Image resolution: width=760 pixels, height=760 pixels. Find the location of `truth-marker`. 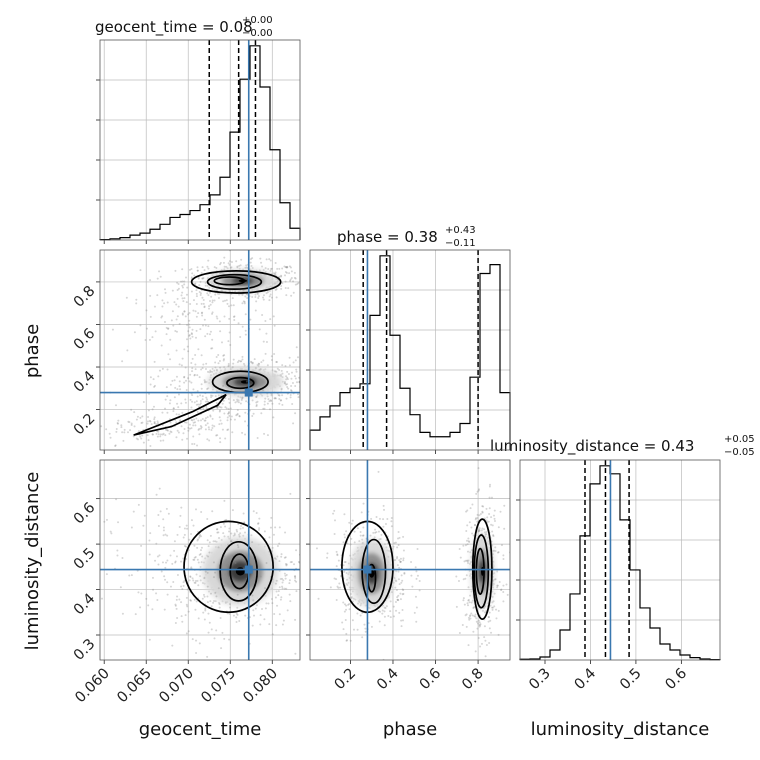

truth-marker is located at coordinates (248, 392).